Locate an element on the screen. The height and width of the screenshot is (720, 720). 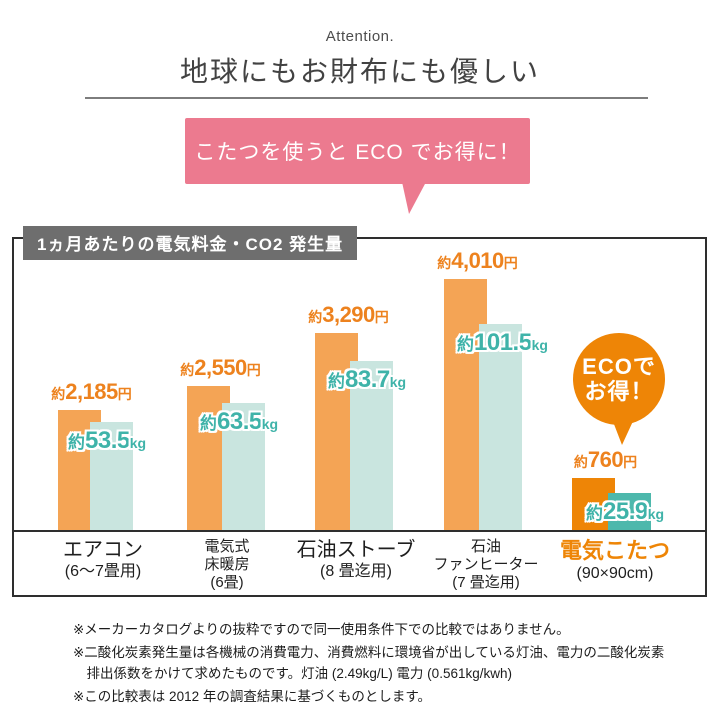
category-label-line: (90×90cm) is located at coordinates (615, 574).